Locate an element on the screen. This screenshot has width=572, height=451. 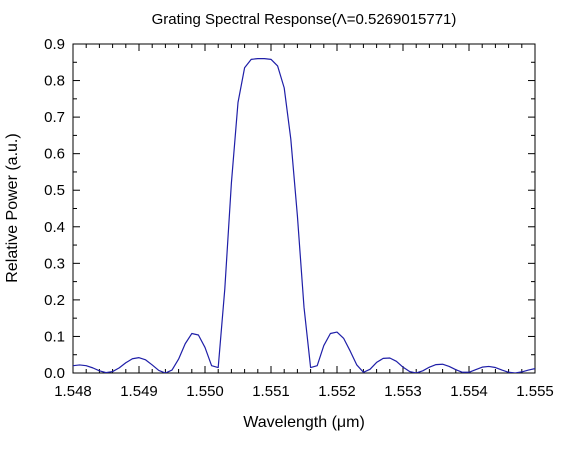
y-tick-label: 0.6 is located at coordinates (54, 154).